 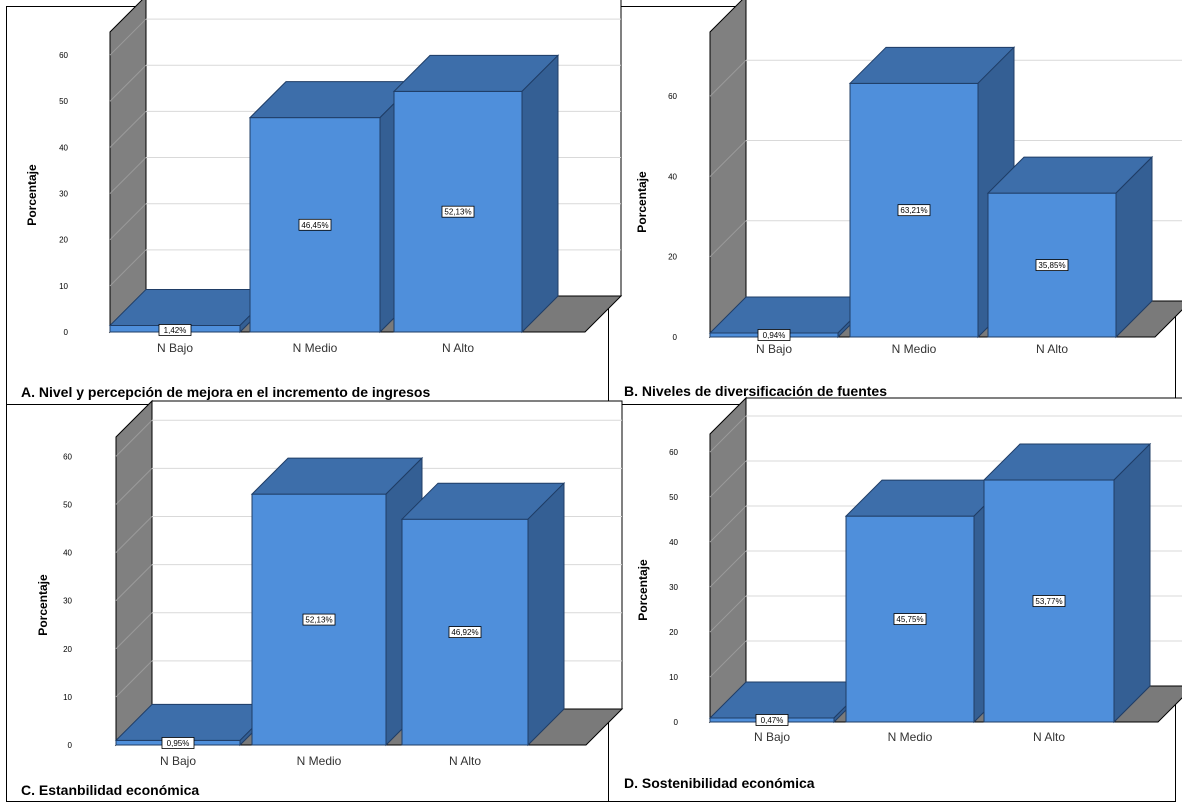 I want to click on data-label: 53,77%, so click(x=1048, y=601).